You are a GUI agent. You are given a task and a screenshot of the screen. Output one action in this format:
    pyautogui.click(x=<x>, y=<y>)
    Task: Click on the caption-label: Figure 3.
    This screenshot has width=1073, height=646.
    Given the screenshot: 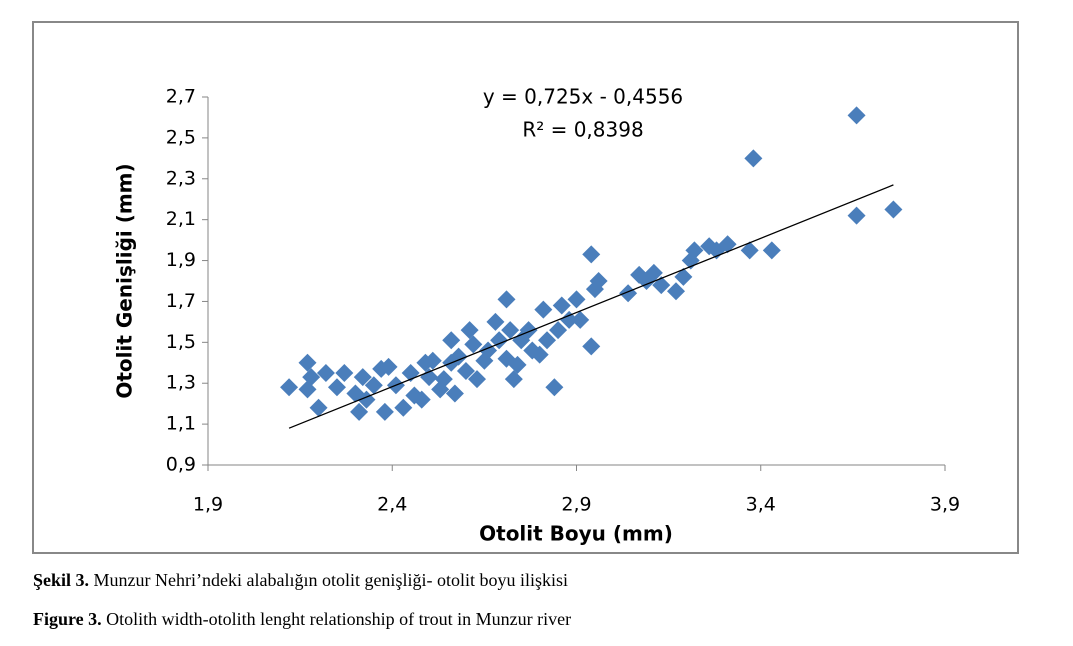 What is the action you would take?
    pyautogui.click(x=67, y=619)
    